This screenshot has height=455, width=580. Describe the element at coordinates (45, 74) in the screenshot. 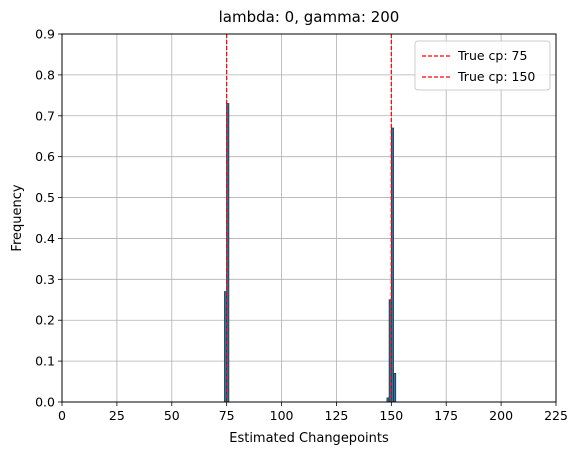

I see `y-tick-label-8: 0.8` at that location.